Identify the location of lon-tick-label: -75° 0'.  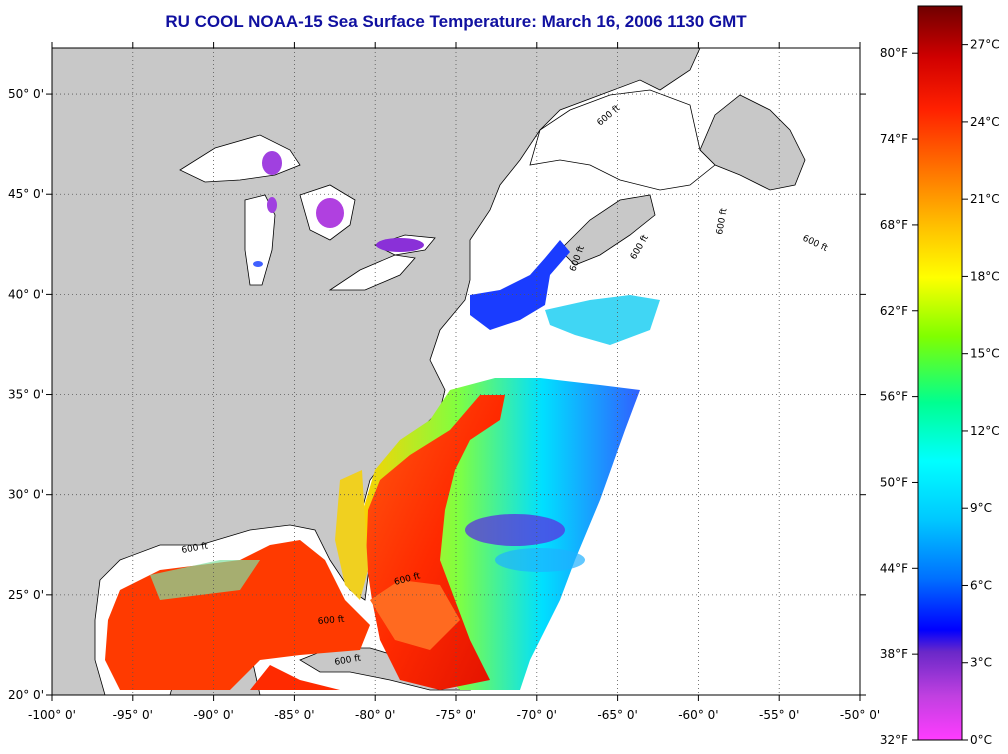
(456, 715).